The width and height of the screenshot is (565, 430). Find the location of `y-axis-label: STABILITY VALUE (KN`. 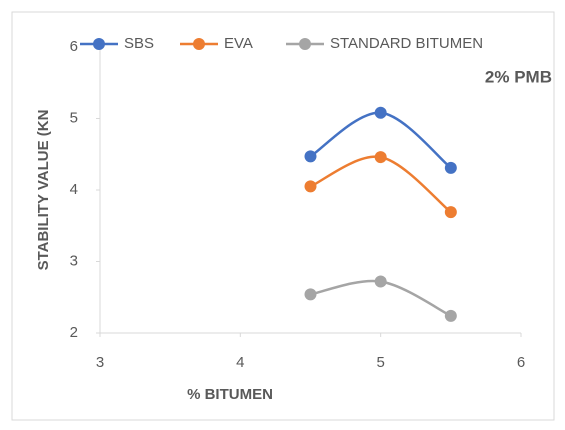

y-axis-label: STABILITY VALUE (KN is located at coordinates (43, 190).